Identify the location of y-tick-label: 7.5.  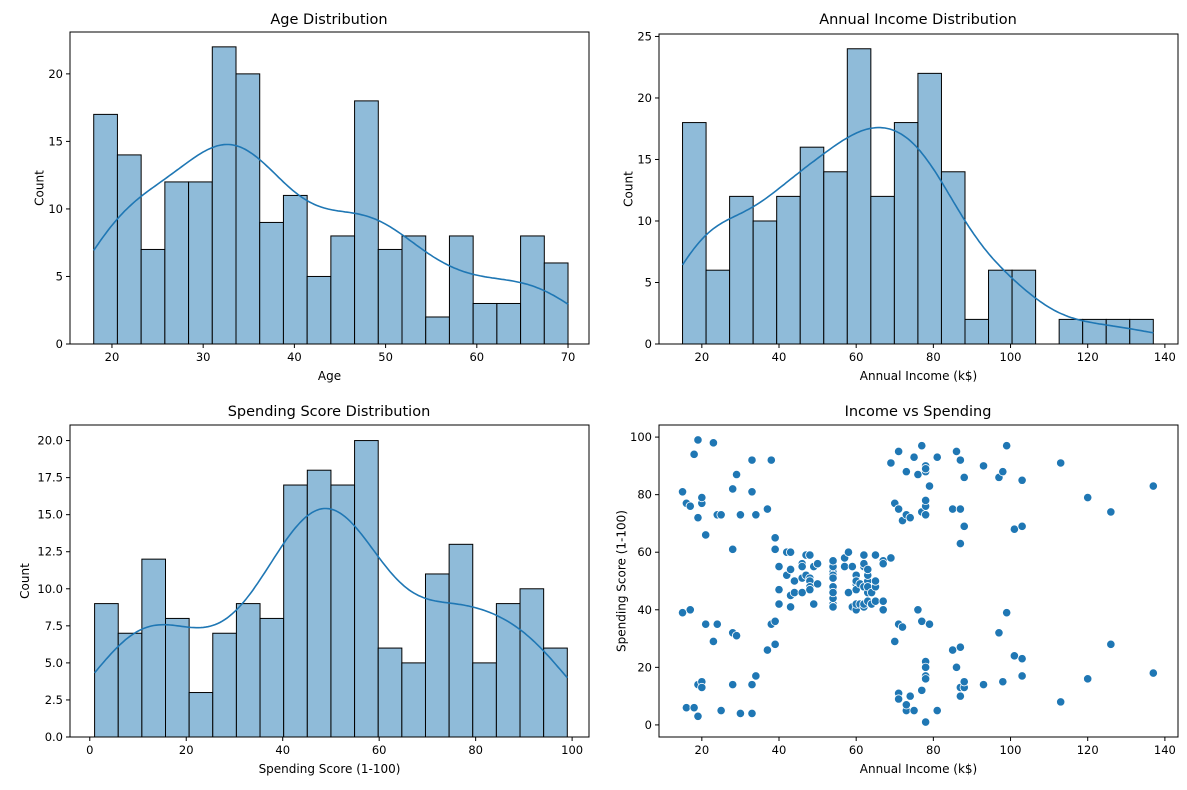
(54, 626).